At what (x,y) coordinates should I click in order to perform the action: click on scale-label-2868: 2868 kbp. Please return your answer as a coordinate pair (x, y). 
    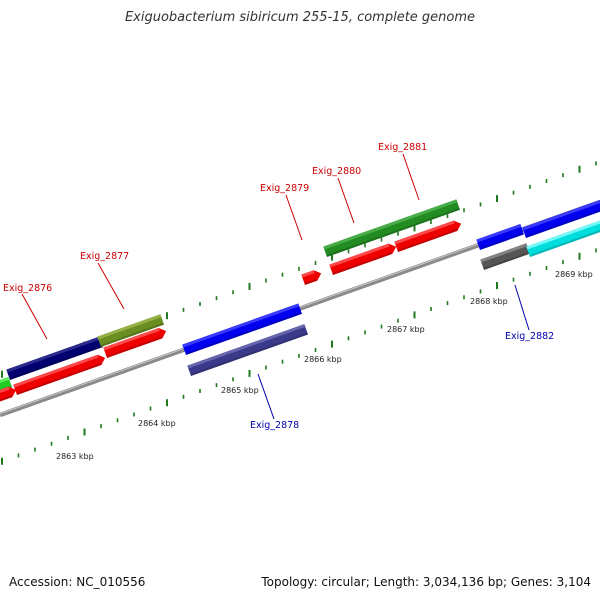
    Looking at the image, I should click on (489, 301).